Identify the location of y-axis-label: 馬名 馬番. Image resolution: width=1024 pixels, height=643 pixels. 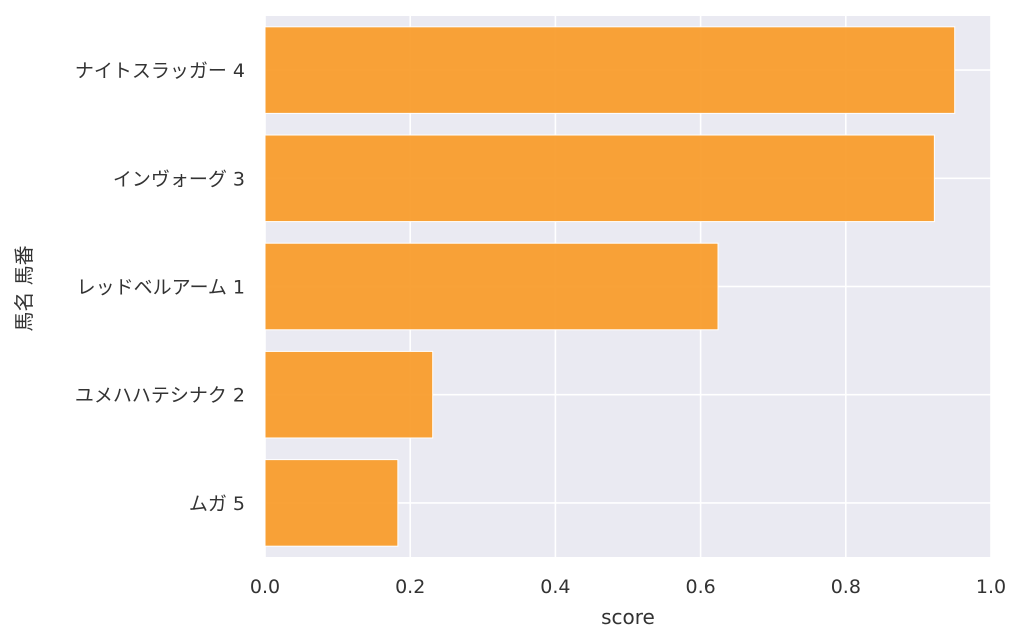
(24, 288).